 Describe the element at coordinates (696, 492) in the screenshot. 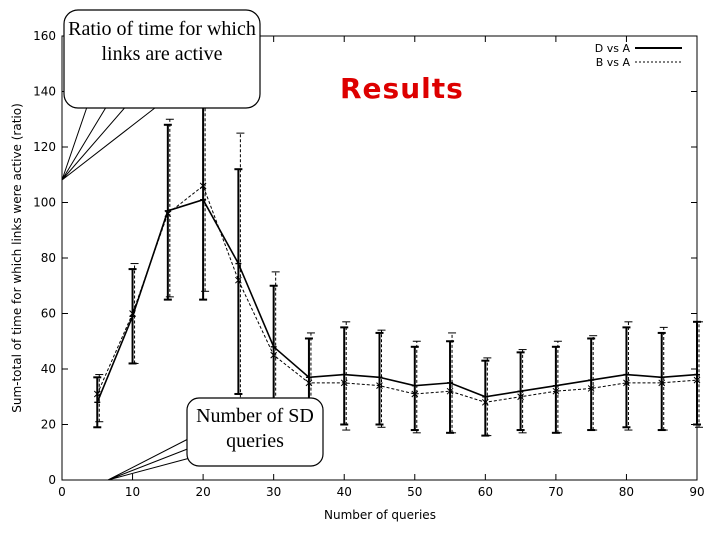

I see `x-tick-label: 90` at that location.